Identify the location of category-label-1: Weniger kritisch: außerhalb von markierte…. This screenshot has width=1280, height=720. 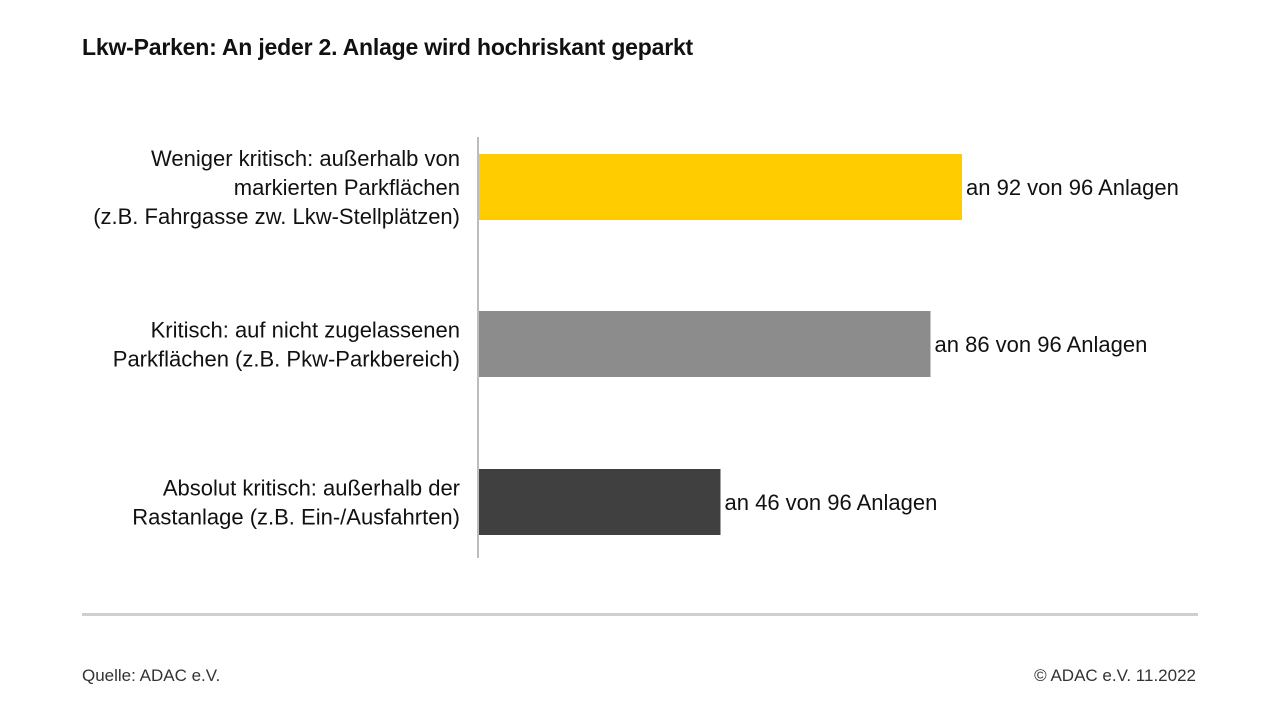
(276, 187).